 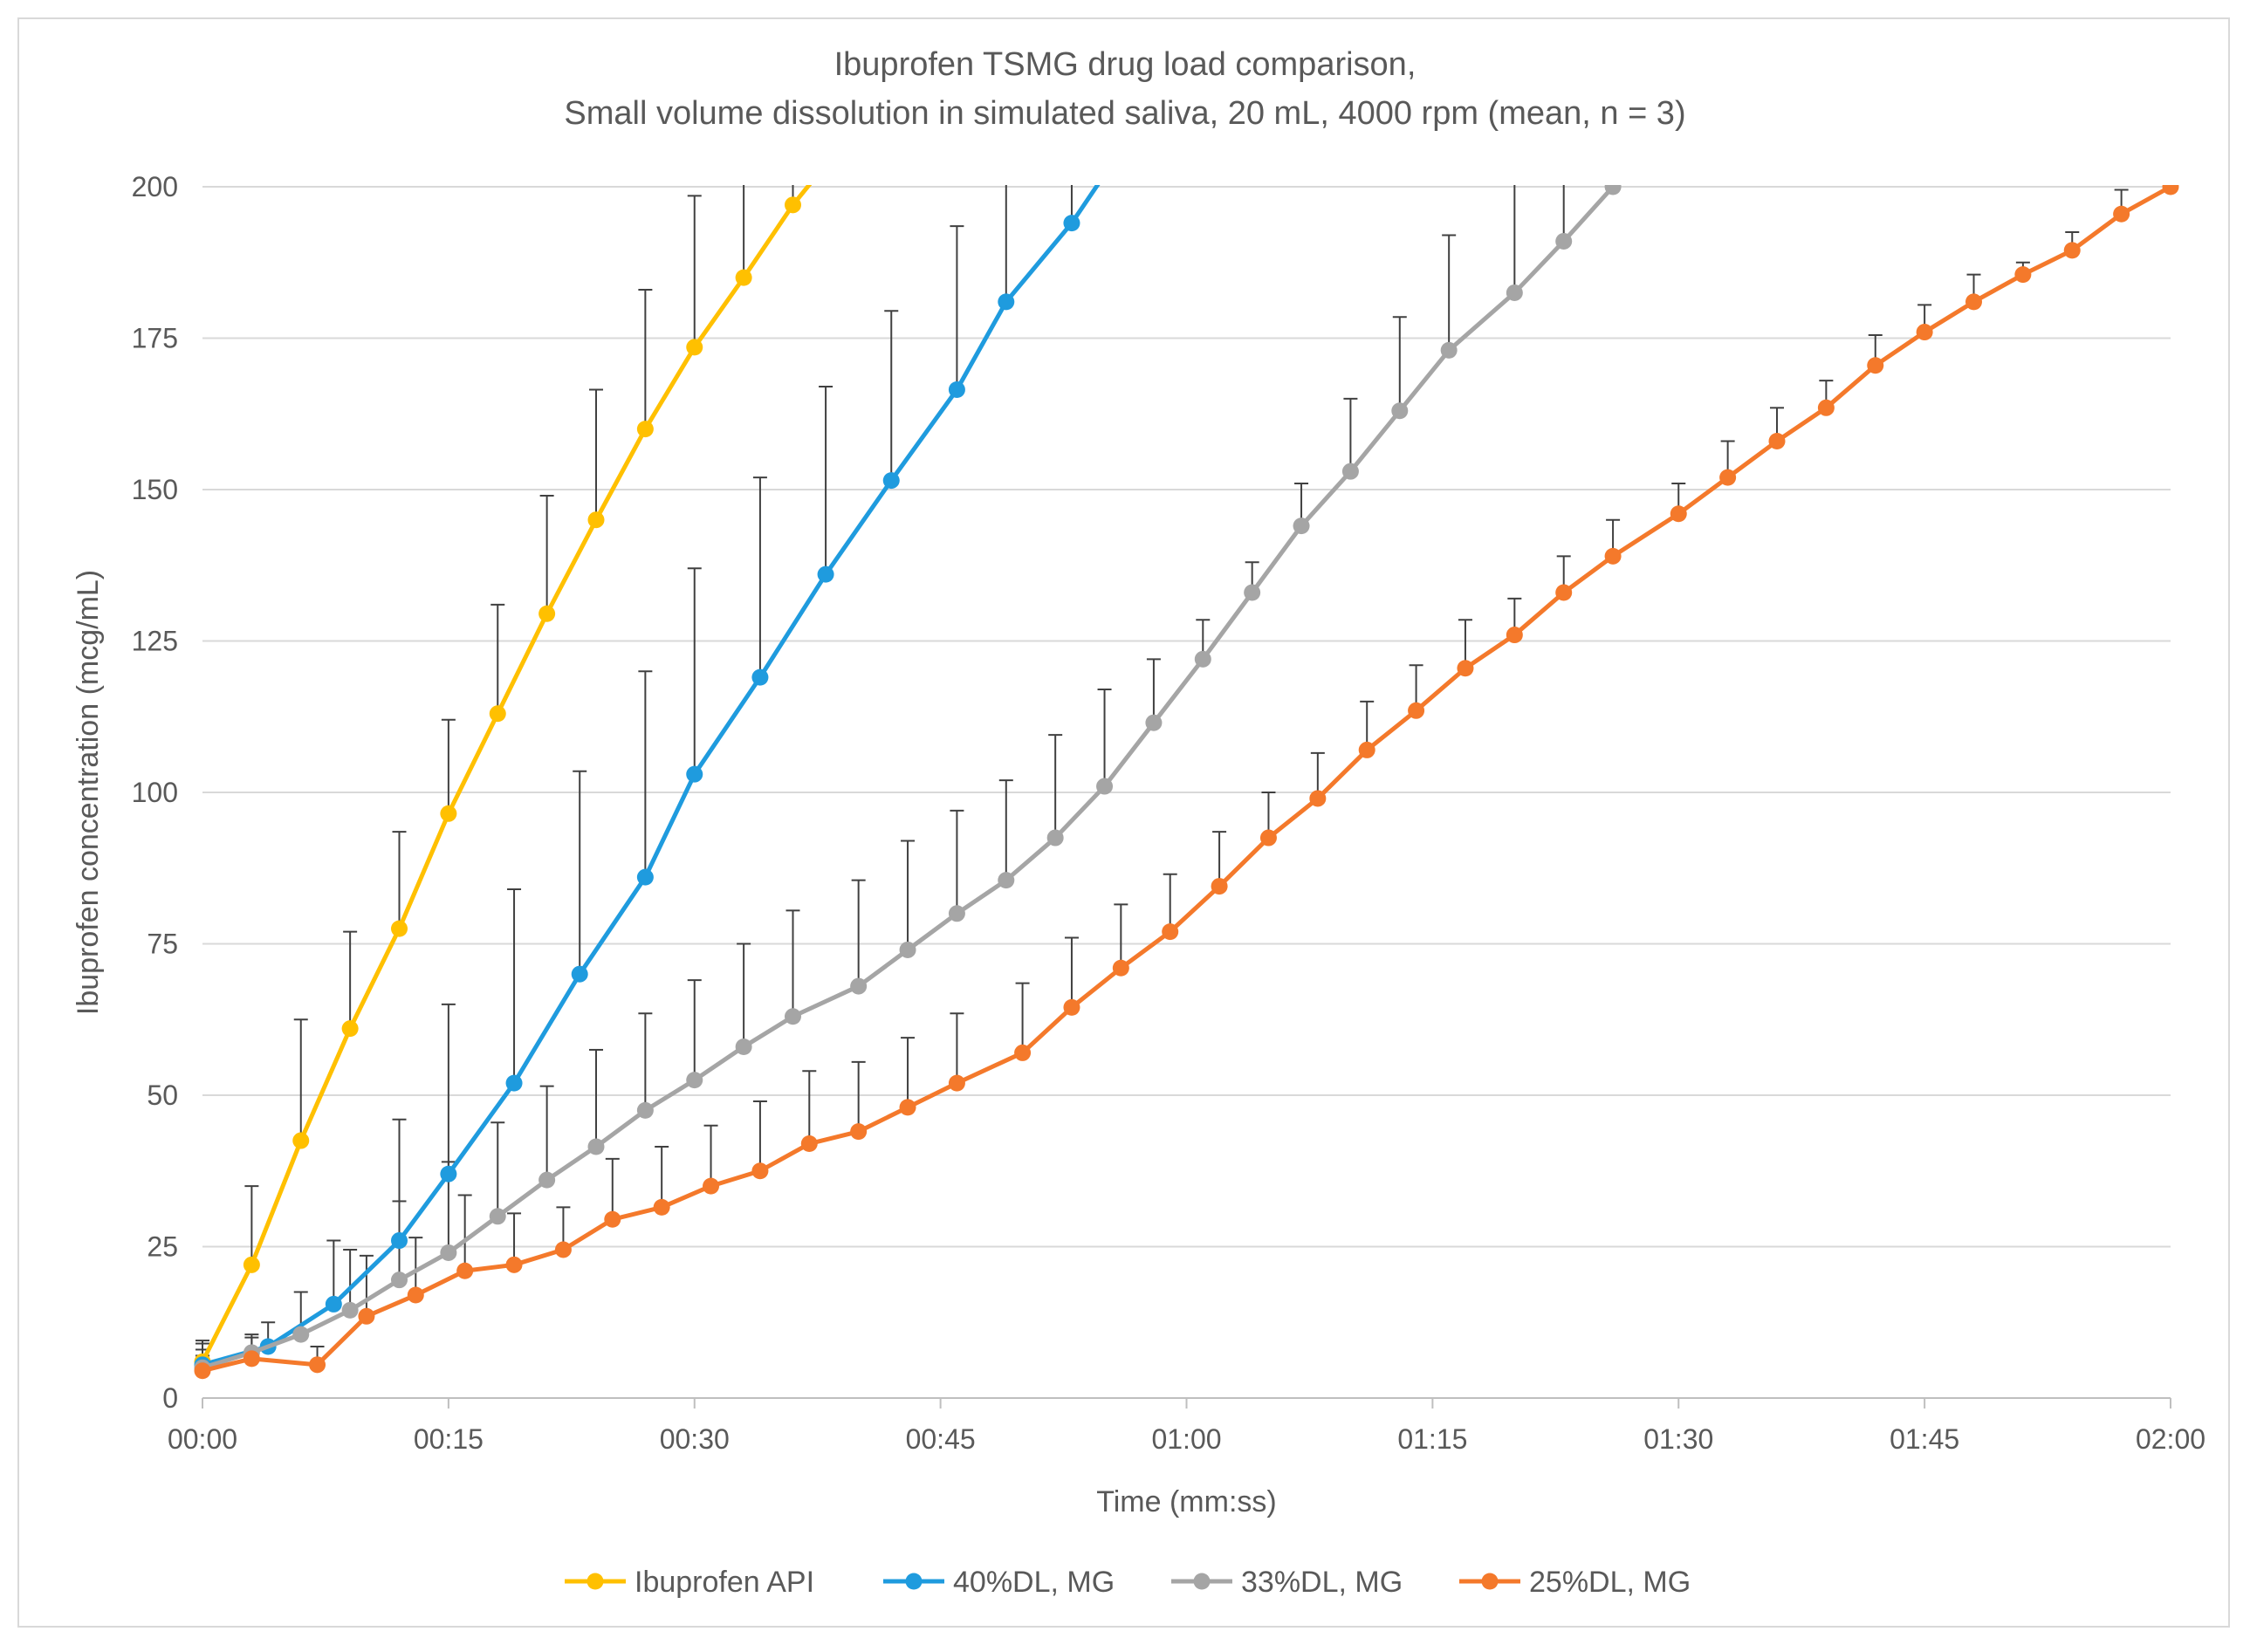 I want to click on legend-label: 25%DL, MG, so click(x=1610, y=1582).